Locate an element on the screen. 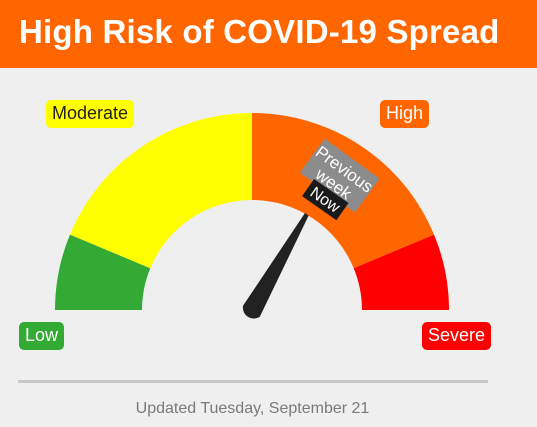  gauge-segment-severe is located at coordinates (401, 272).